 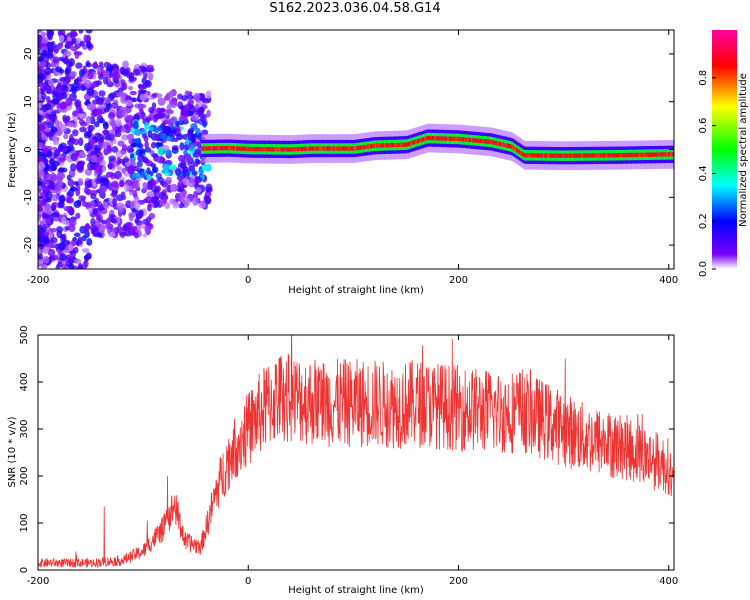 I want to click on colorbar-label: Normalized spectral amplitude, so click(x=743, y=150).